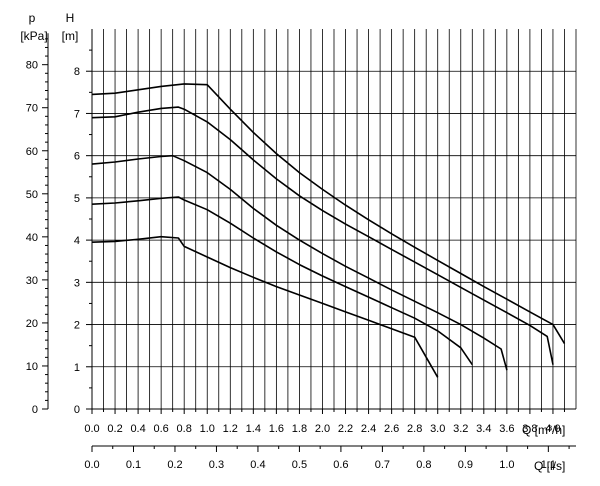 The image size is (600, 486). Describe the element at coordinates (391, 429) in the screenshot. I see `q-m3h-tick-label: 2.6` at that location.